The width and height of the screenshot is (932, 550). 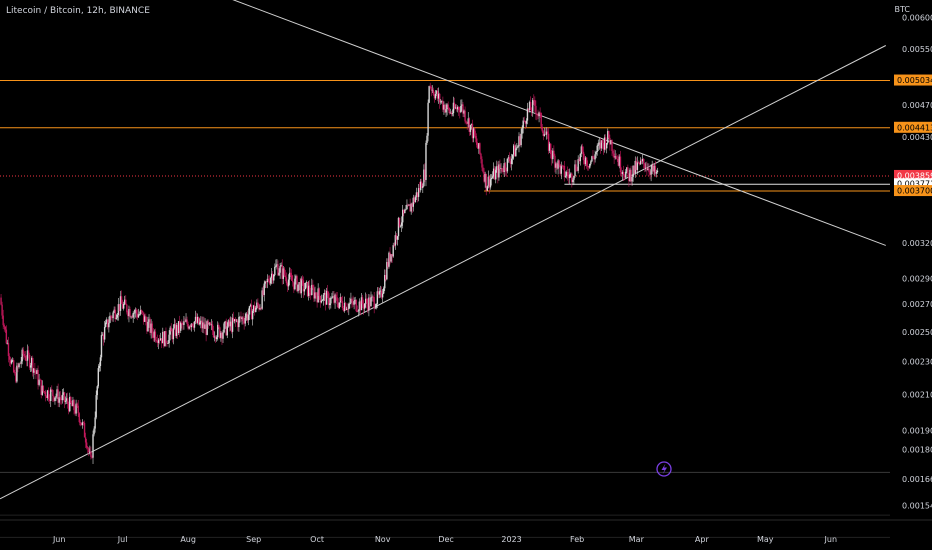 What do you see at coordinates (637, 539) in the screenshot?
I see `time-tick: Mar` at bounding box center [637, 539].